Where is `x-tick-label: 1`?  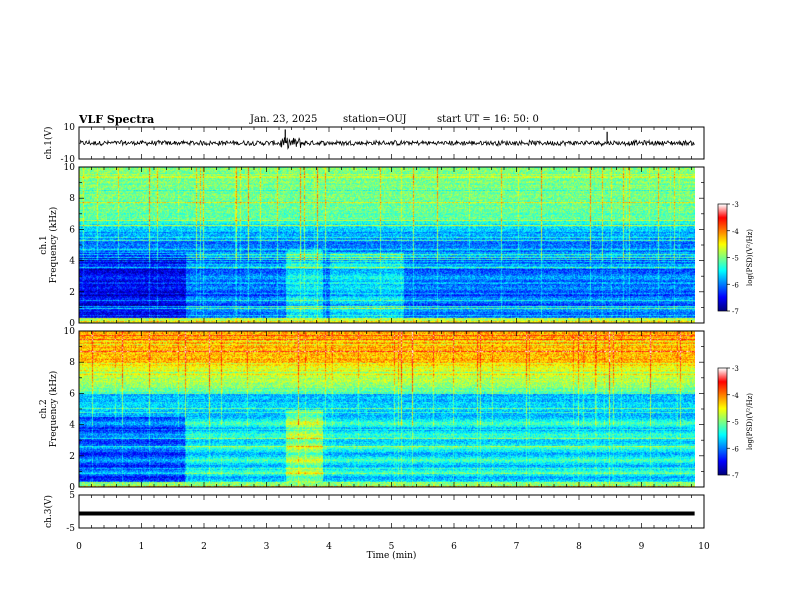
x-tick-label: 1 is located at coordinates (142, 547).